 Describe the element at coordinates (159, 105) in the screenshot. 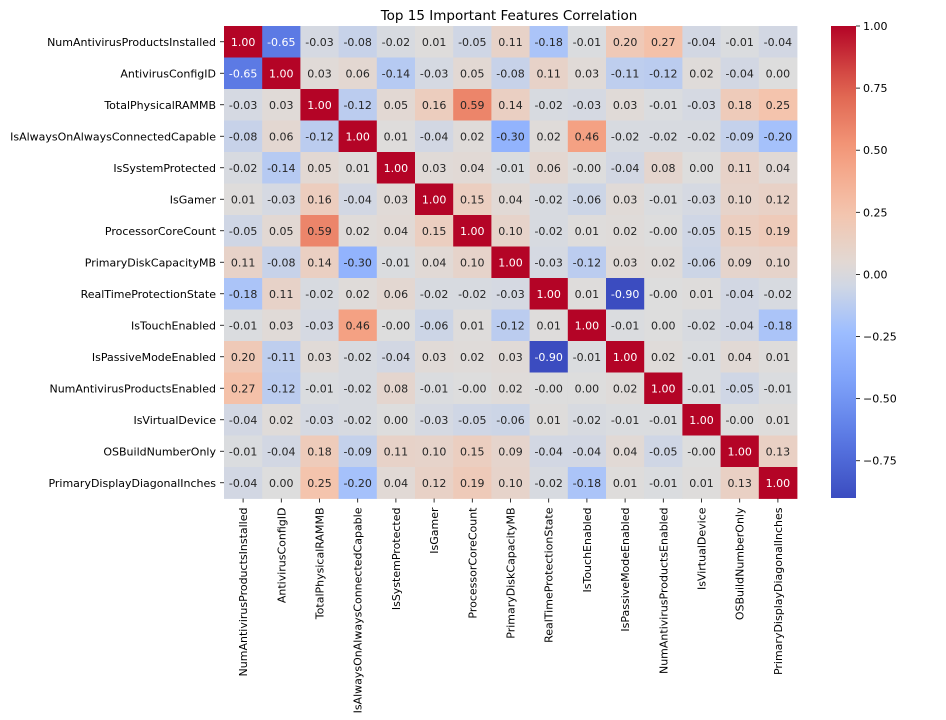

I see `y-tick-label: TotalPhysicalRAMMB` at that location.